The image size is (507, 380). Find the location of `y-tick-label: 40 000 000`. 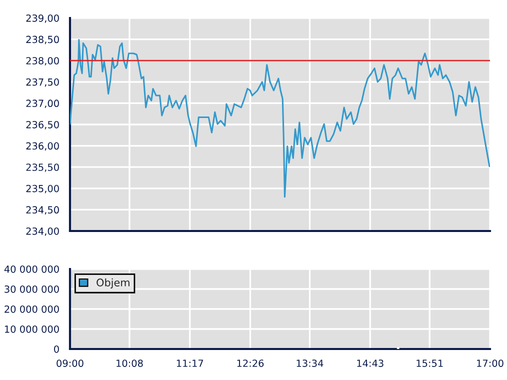

y-tick-label: 40 000 000 is located at coordinates (31, 269).